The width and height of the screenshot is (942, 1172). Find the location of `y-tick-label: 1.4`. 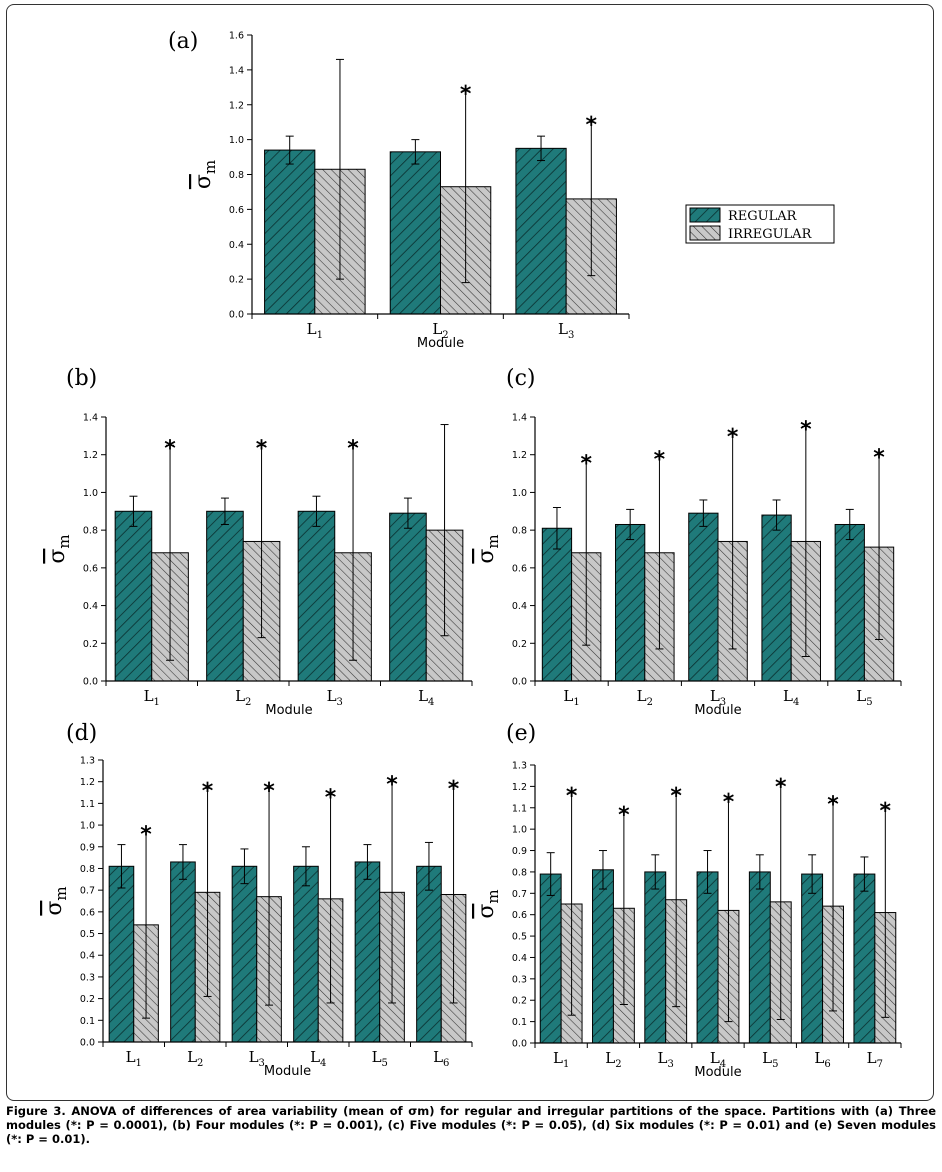

y-tick-label: 1.4 is located at coordinates (519, 418).